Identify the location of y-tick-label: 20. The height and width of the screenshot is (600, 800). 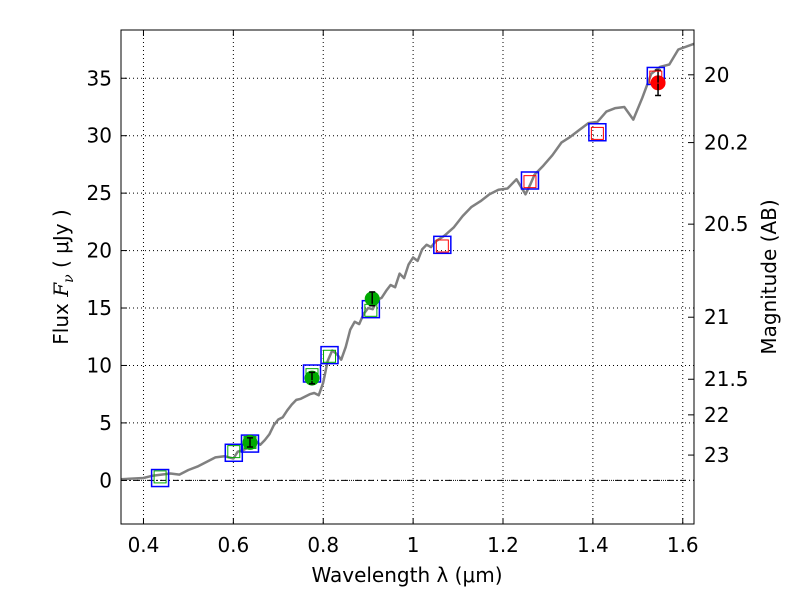
(99, 251).